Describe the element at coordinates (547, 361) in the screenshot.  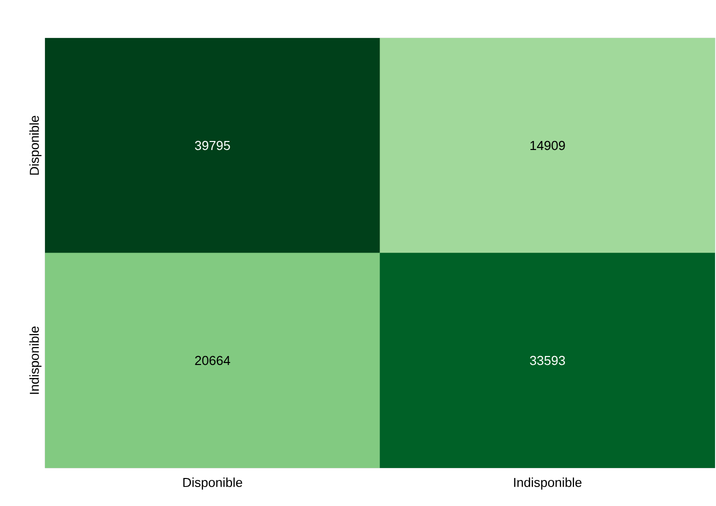
I see `data-label: 33593` at that location.